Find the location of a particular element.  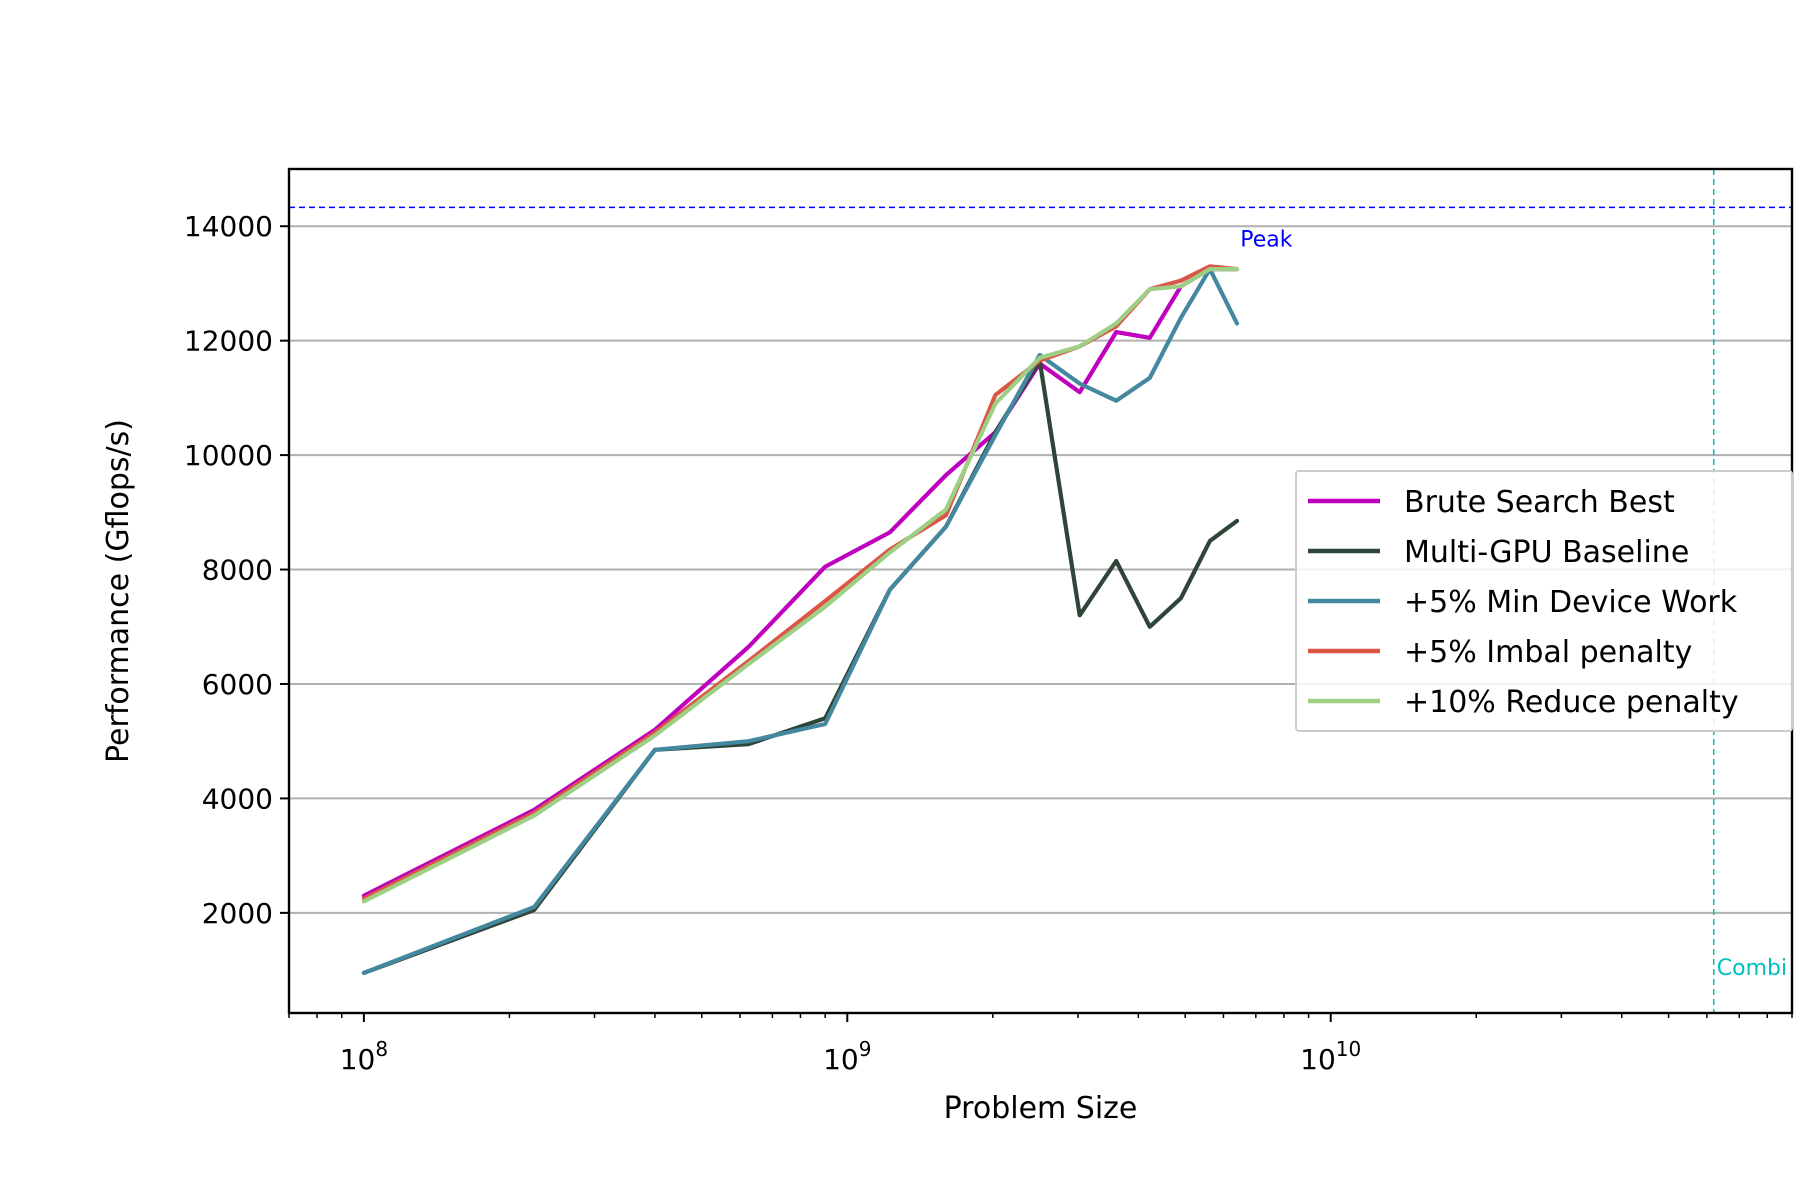

combined-capacity-label: Combi is located at coordinates (1752, 968).